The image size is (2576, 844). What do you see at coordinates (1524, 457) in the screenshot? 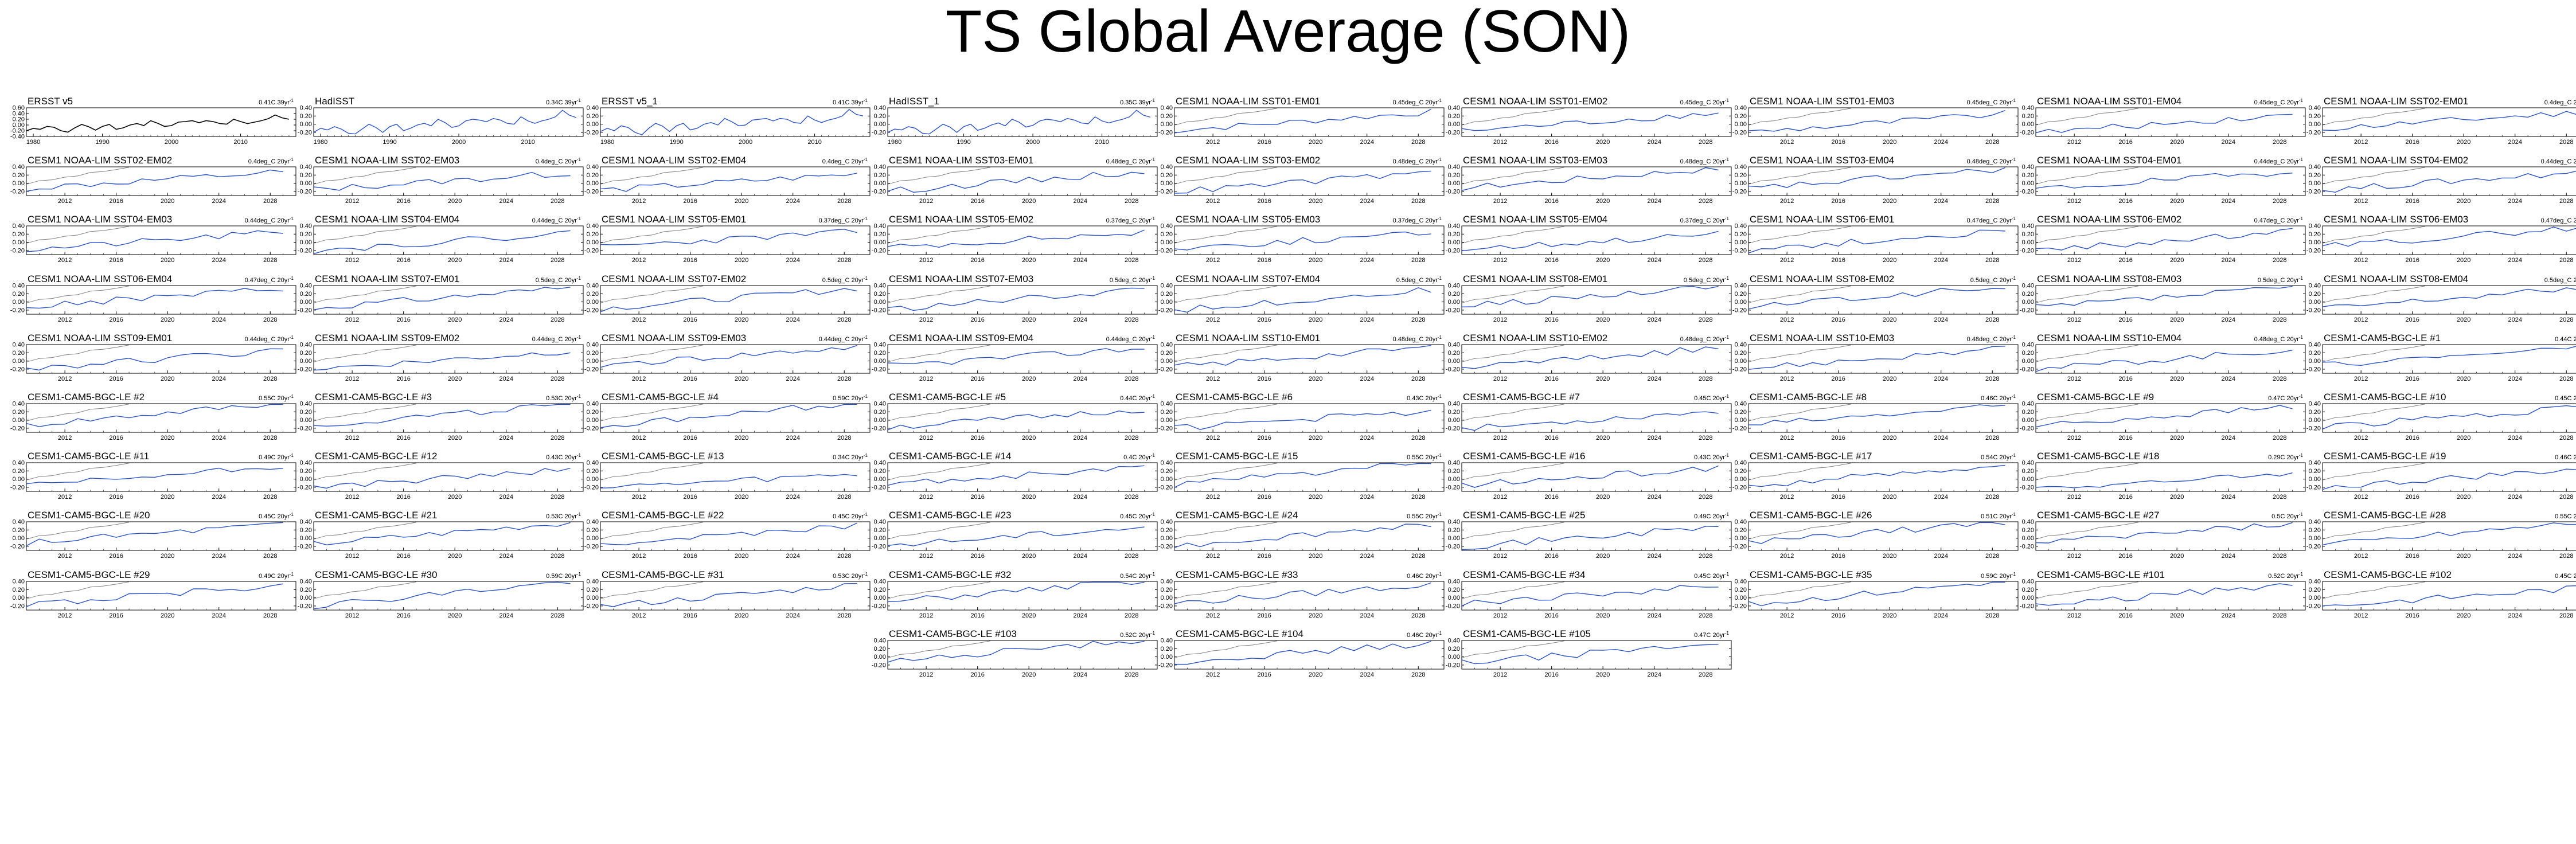
I see `panel-title: CESM1-CAM5-BGC-LE #16` at bounding box center [1524, 457].